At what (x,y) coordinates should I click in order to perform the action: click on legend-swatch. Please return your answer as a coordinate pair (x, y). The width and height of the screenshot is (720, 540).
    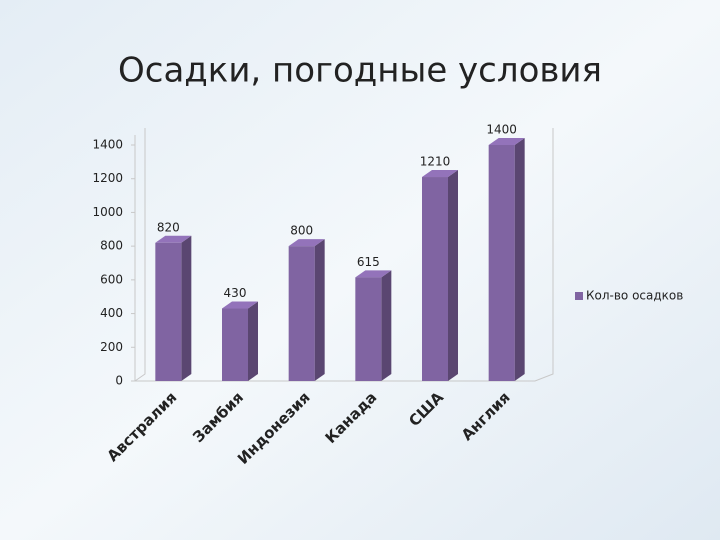
    Looking at the image, I should click on (579, 296).